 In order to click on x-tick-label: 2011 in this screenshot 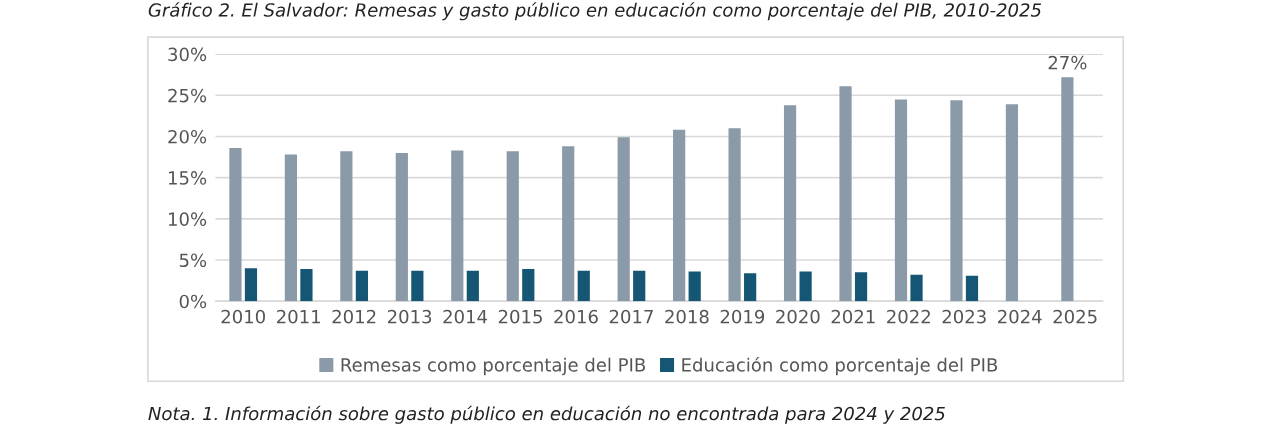, I will do `click(298, 316)`.